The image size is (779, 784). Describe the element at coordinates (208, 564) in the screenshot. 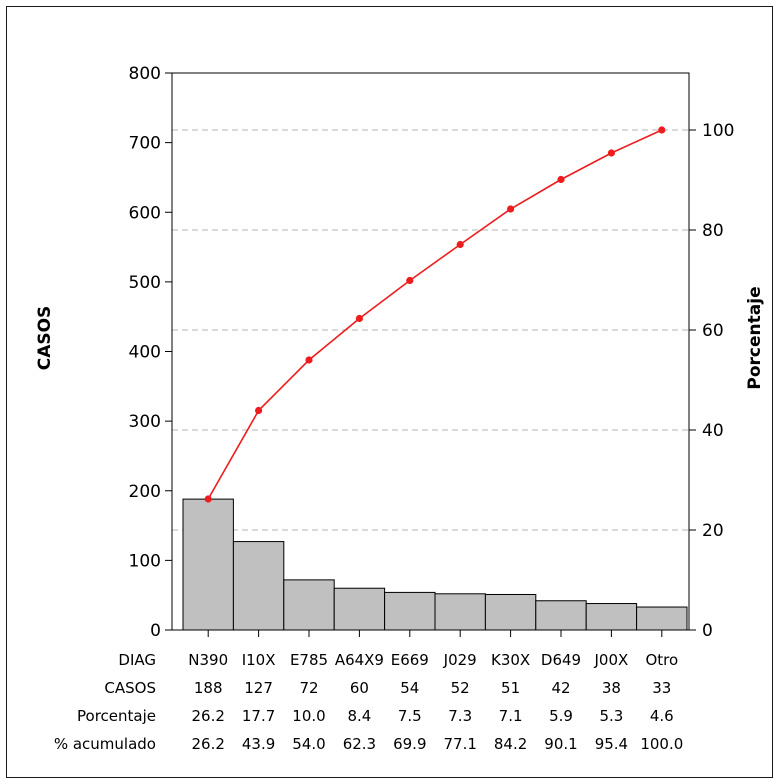

I see `bar-N390` at that location.